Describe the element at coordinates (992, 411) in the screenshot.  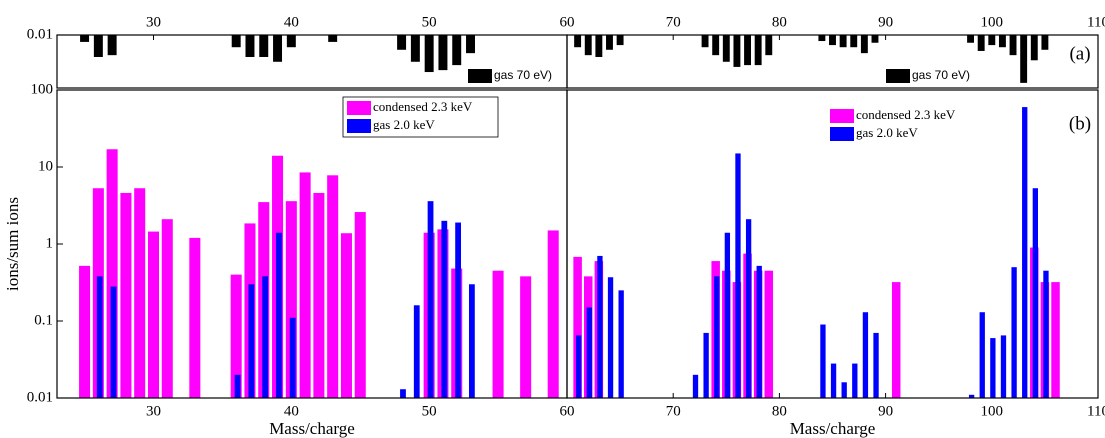
I see `x-tick-label: 100` at that location.